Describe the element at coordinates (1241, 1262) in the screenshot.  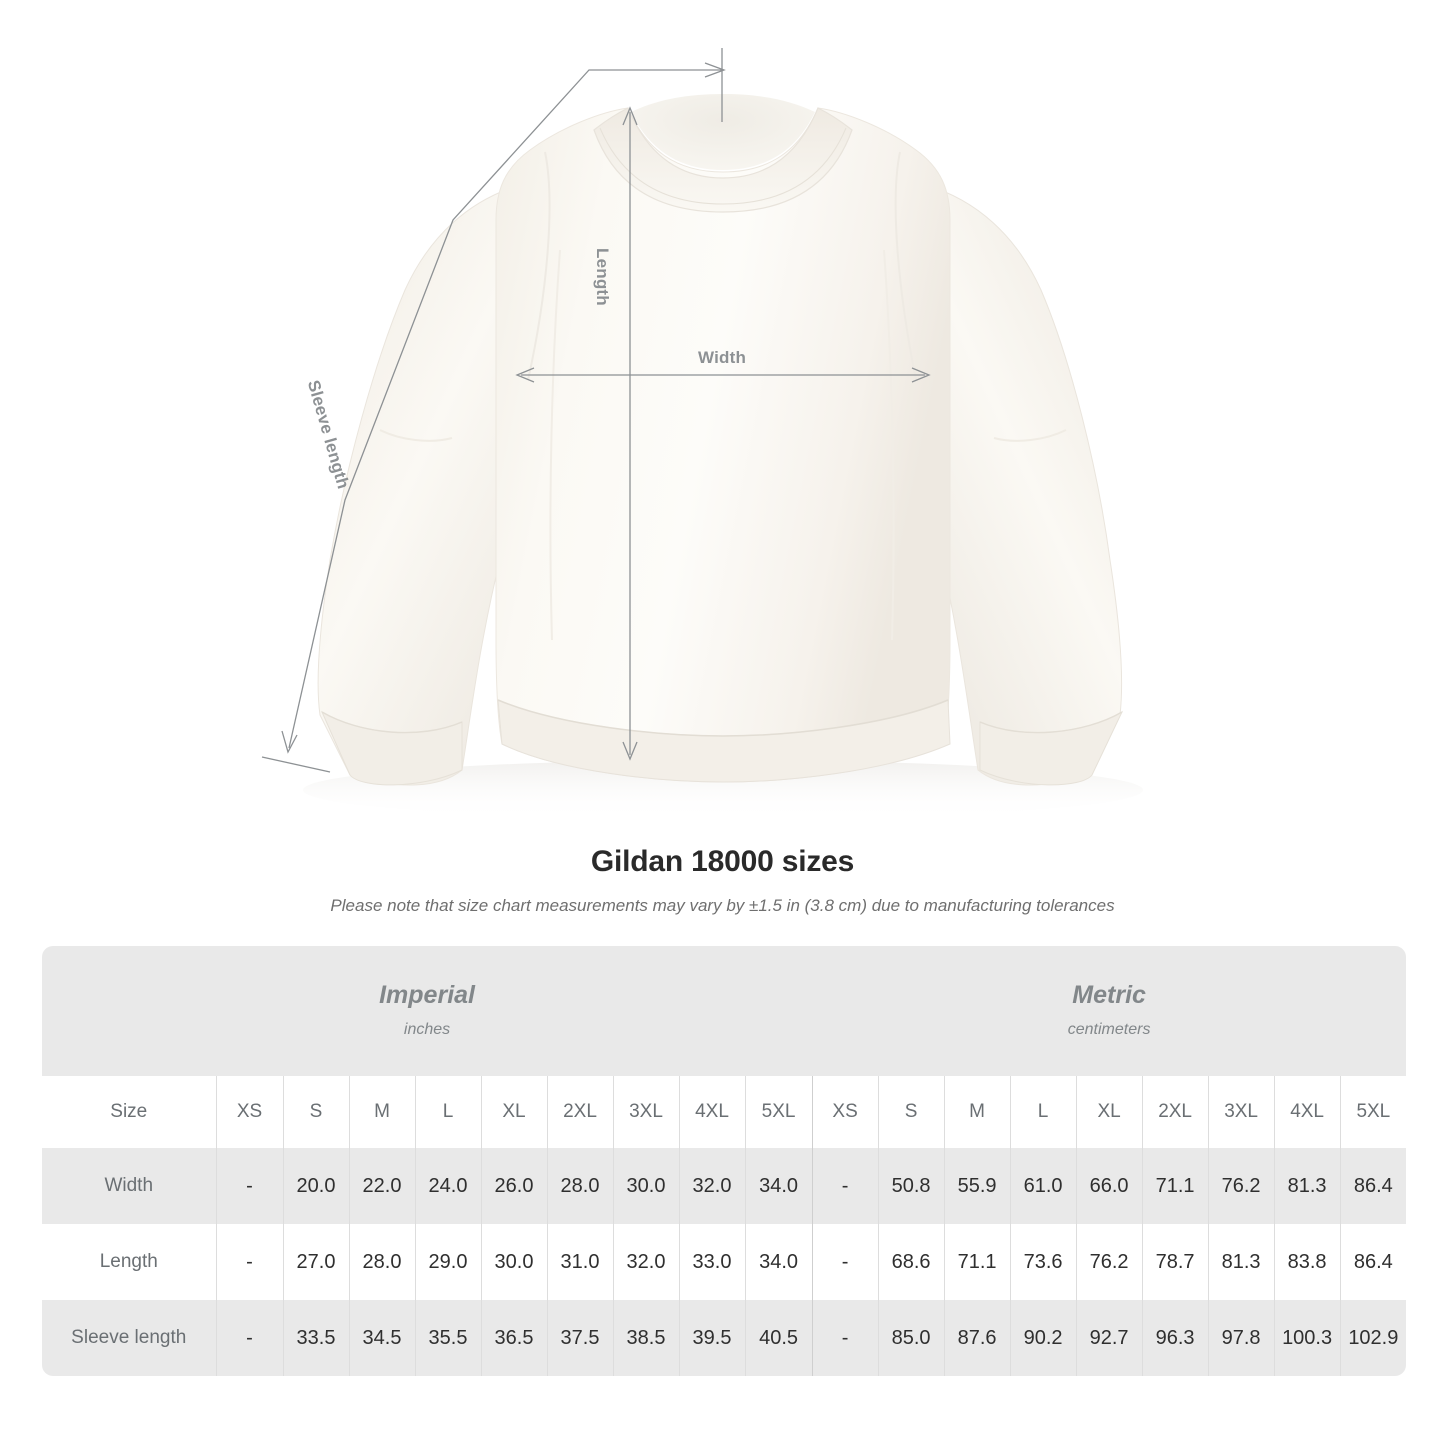
I see `cell-length-metric-3xl: 81.3` at that location.